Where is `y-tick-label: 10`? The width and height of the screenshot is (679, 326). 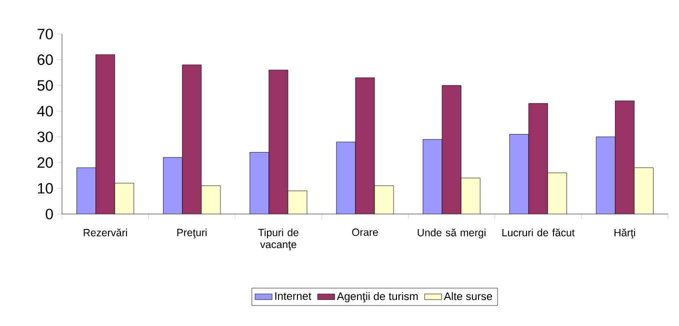 y-tick-label: 10 is located at coordinates (45, 188).